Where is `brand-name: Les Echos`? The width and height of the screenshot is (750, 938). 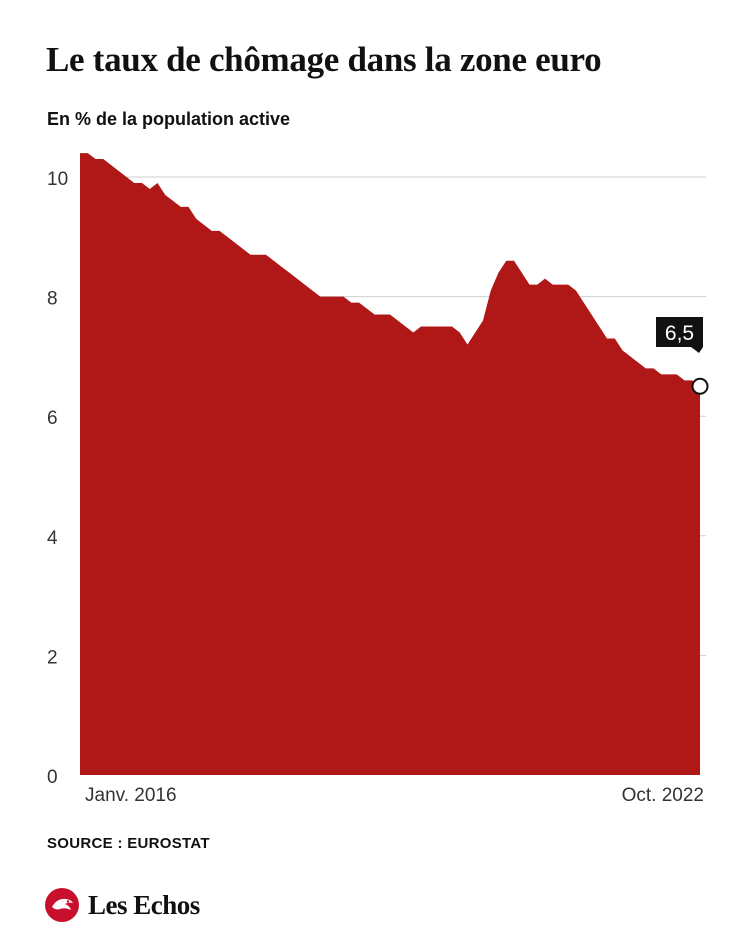
brand-name: Les Echos is located at coordinates (144, 904).